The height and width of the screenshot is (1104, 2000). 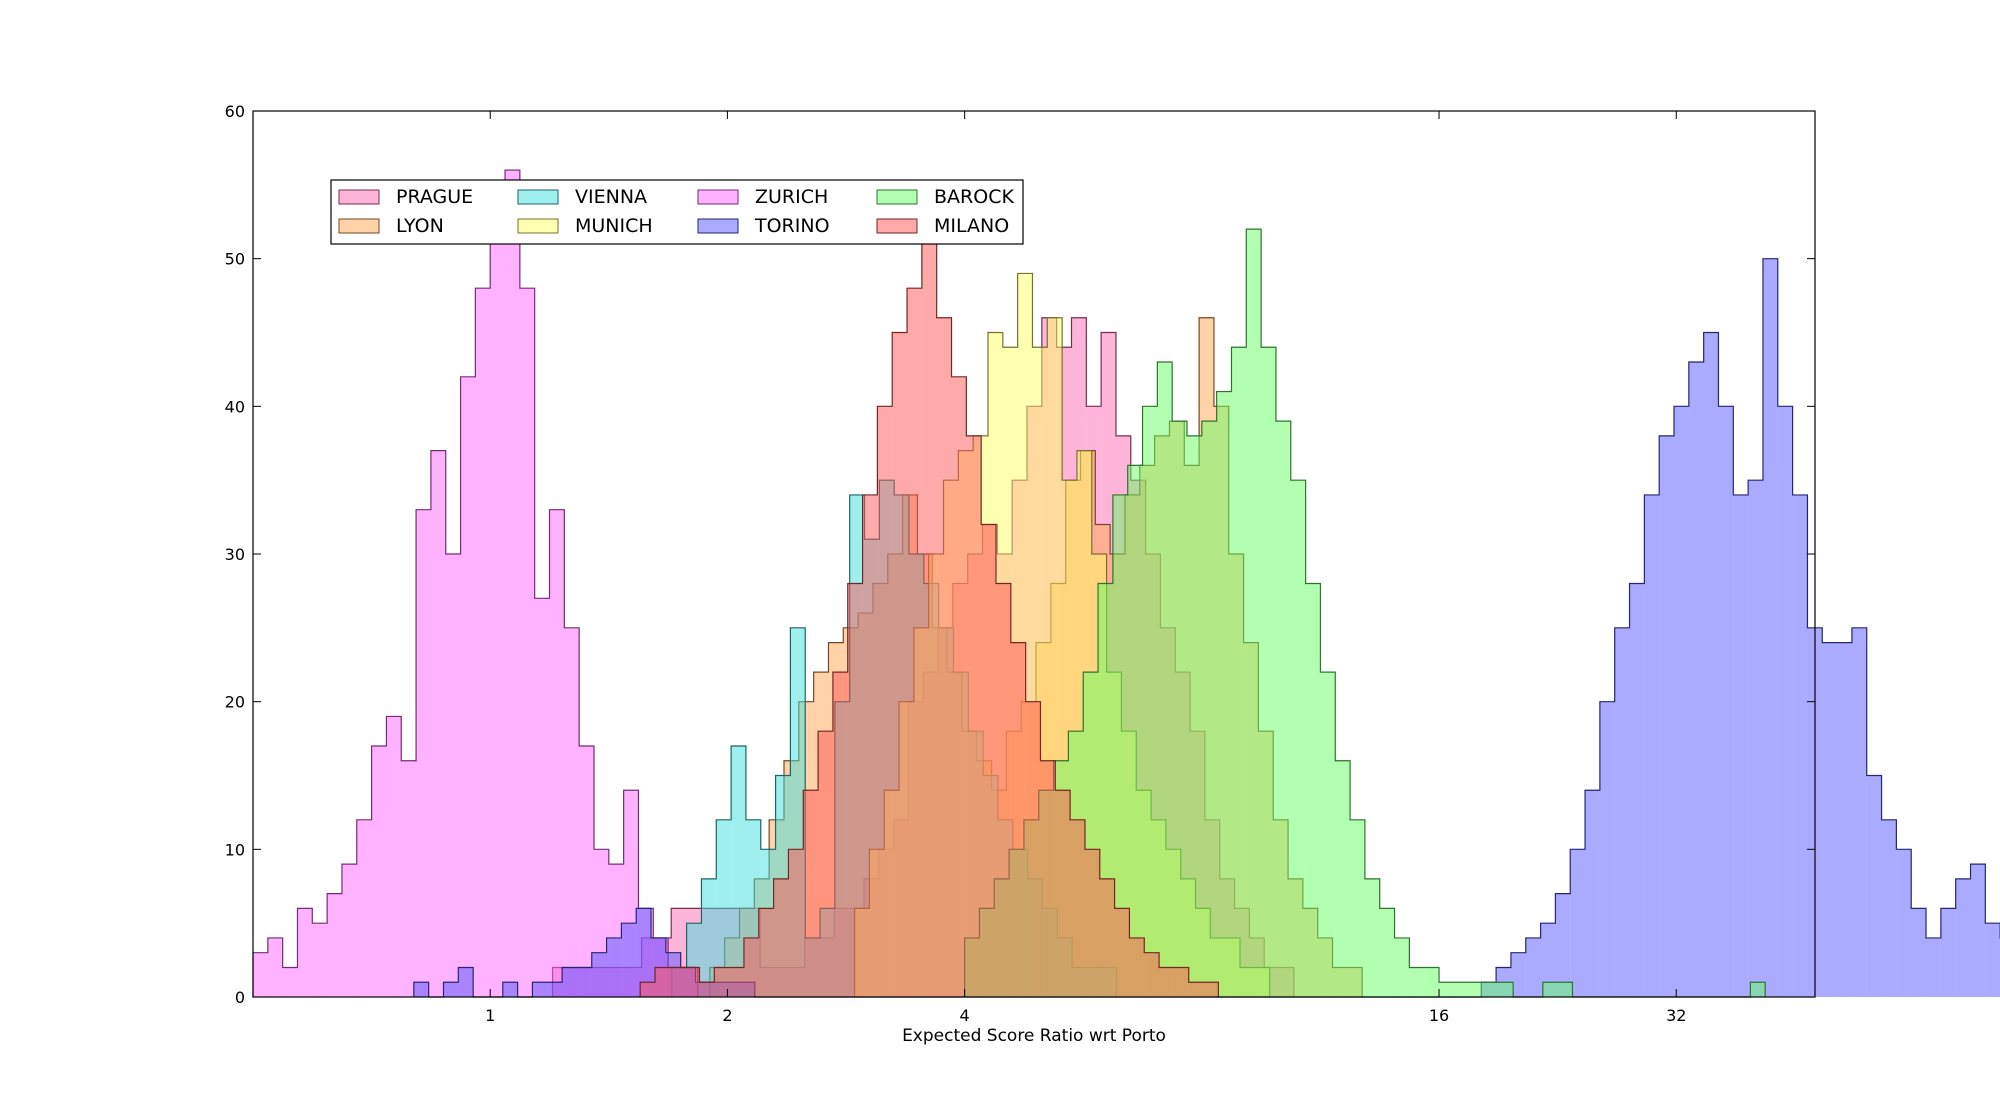 What do you see at coordinates (235, 554) in the screenshot?
I see `y-tick-label: 30` at bounding box center [235, 554].